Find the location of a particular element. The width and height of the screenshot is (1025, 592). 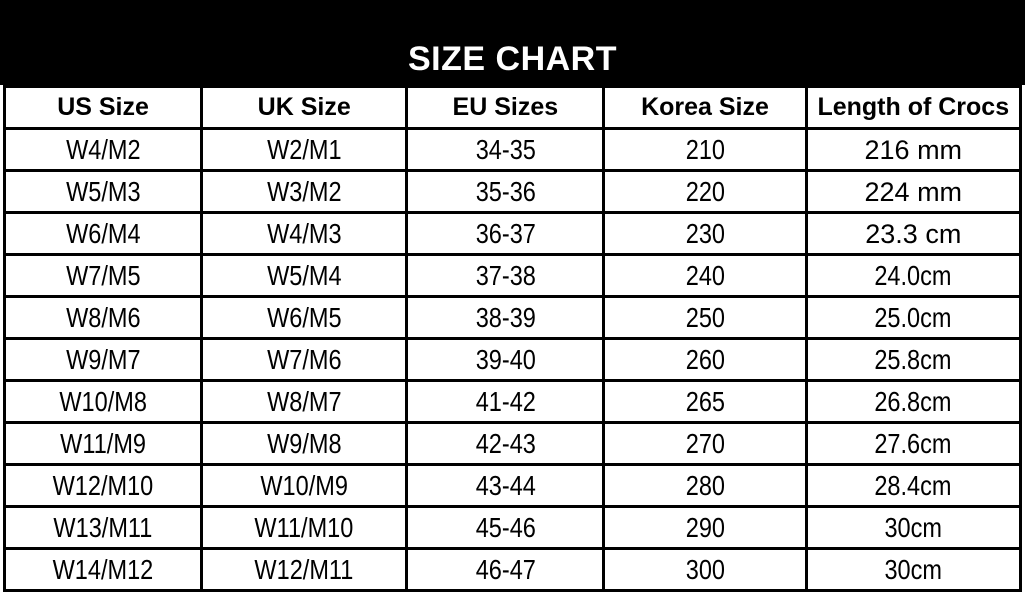

cell-value: 45-46 is located at coordinates (505, 527).